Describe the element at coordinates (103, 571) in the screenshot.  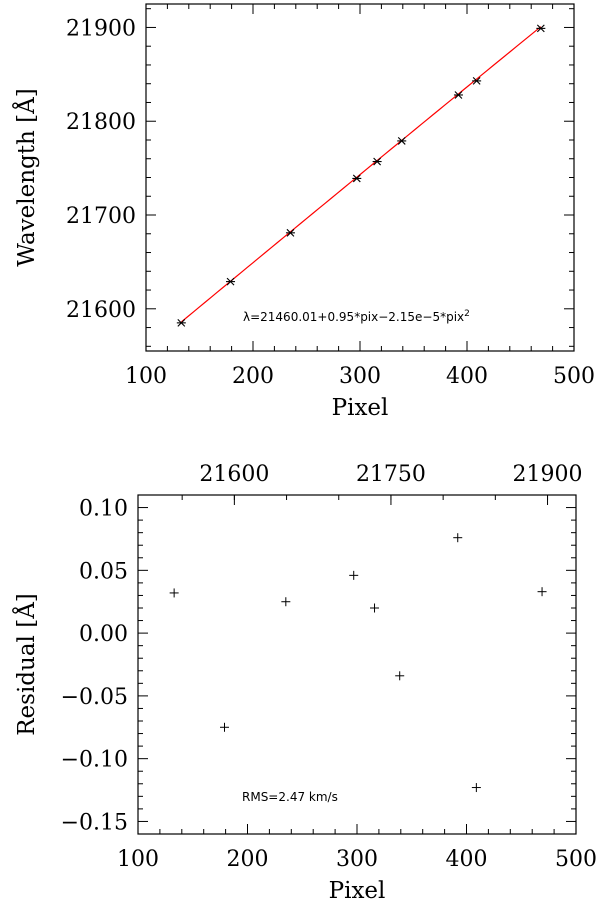
I see `y-tick-label: 0.05` at that location.